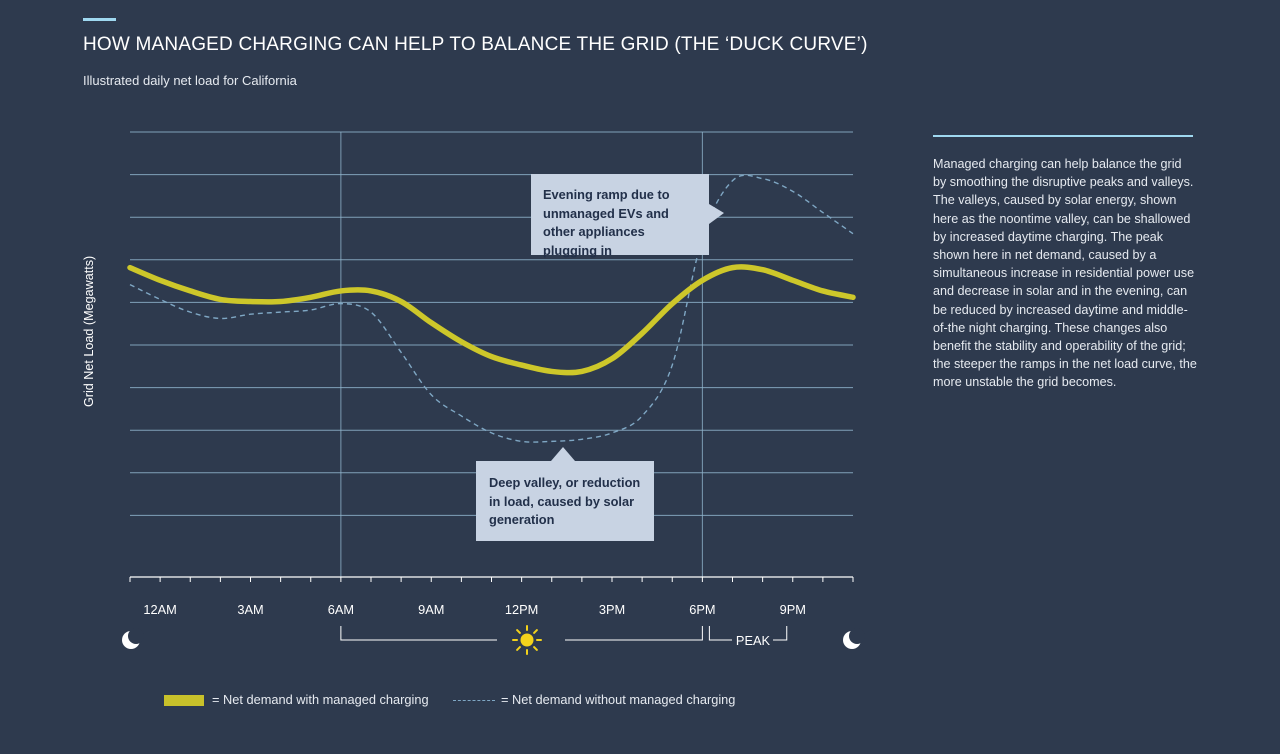  What do you see at coordinates (527, 640) in the screenshot?
I see `sun-icon` at bounding box center [527, 640].